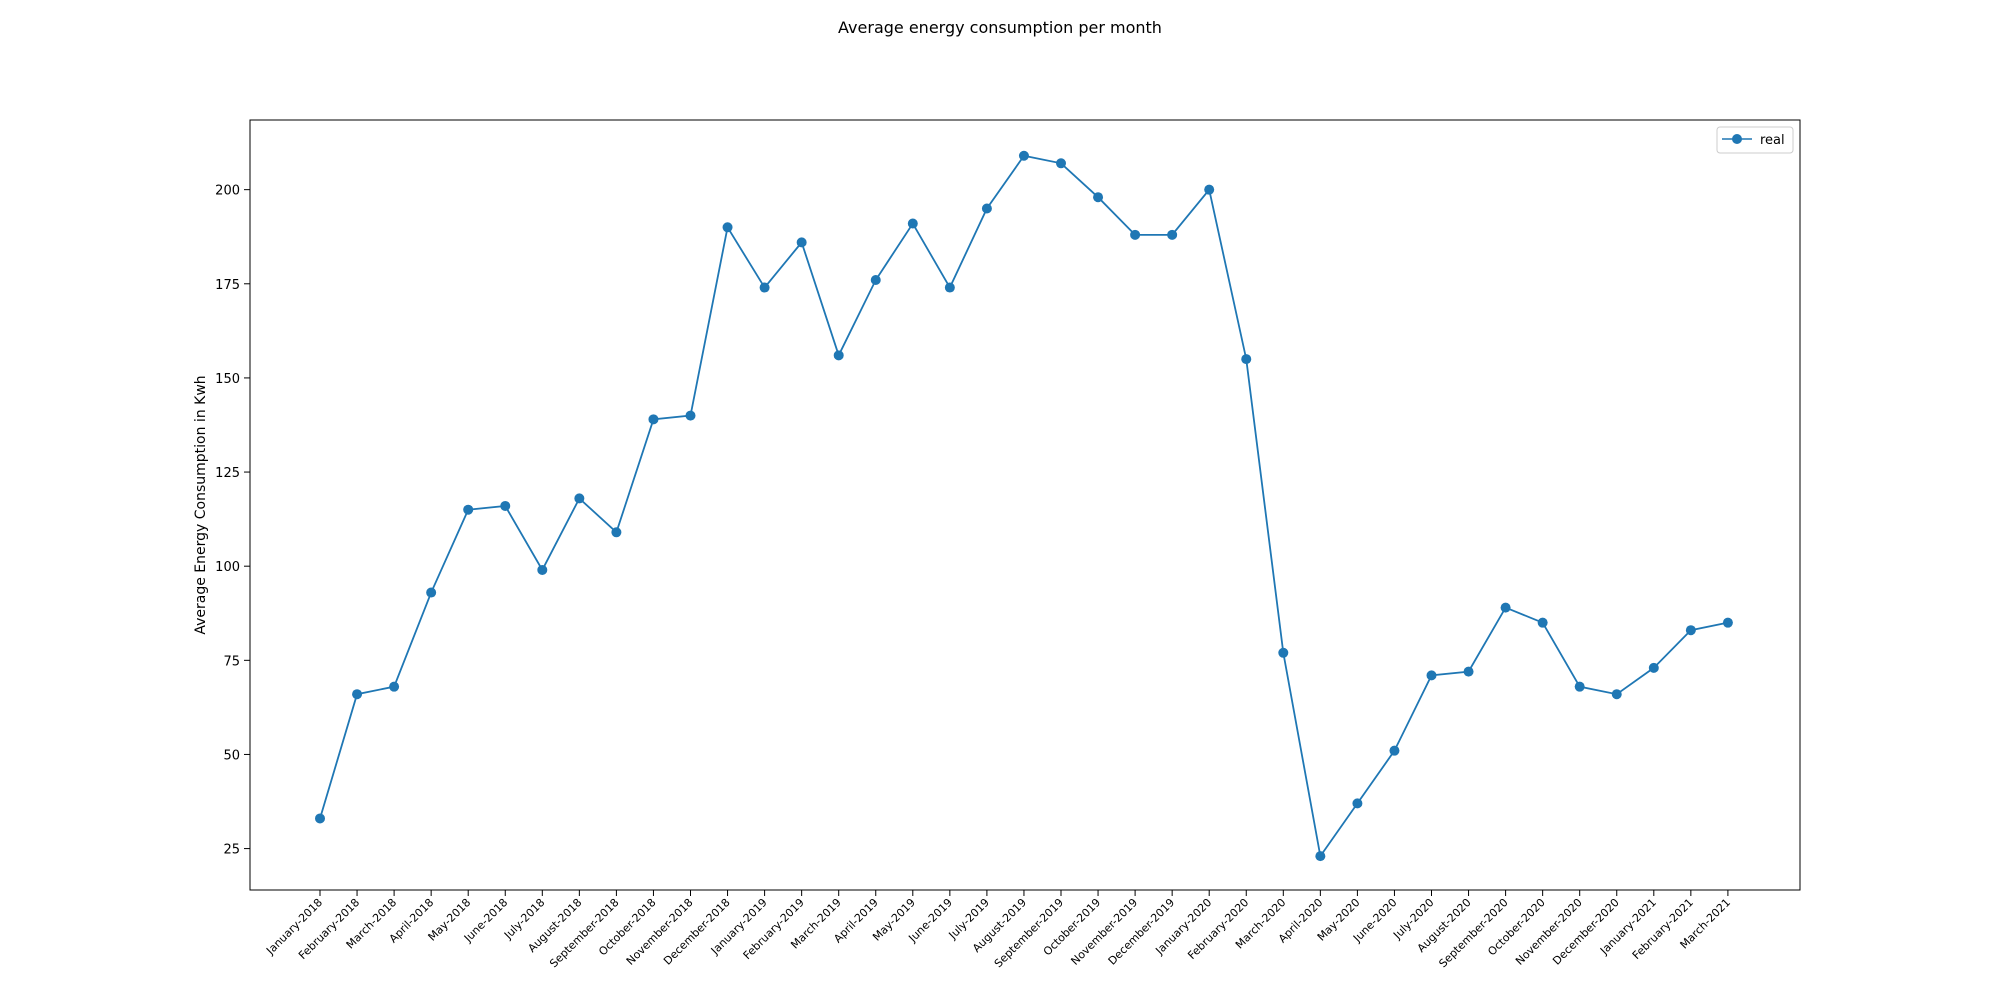 The width and height of the screenshot is (2000, 1000). What do you see at coordinates (1586, 932) in the screenshot?
I see `x-tick-label: December-2020` at bounding box center [1586, 932].